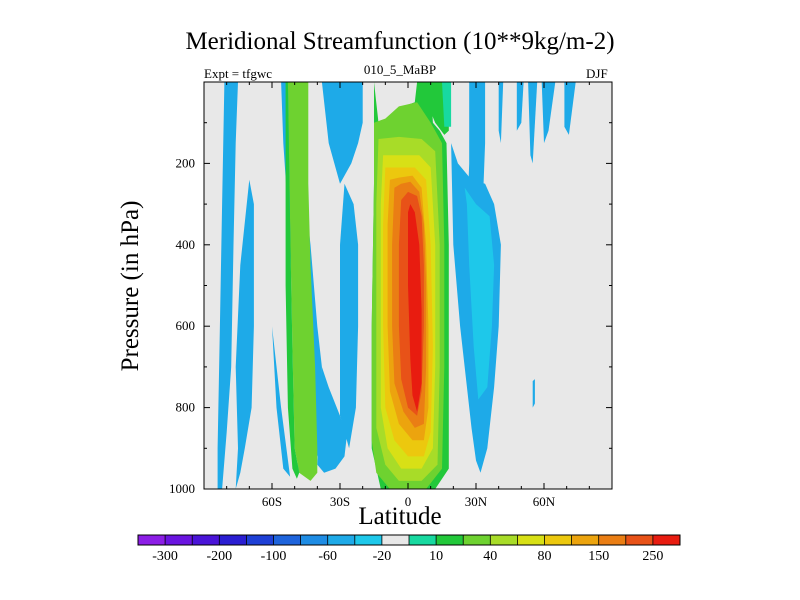  Describe the element at coordinates (597, 73) in the screenshot. I see `season-label: DJF` at that location.